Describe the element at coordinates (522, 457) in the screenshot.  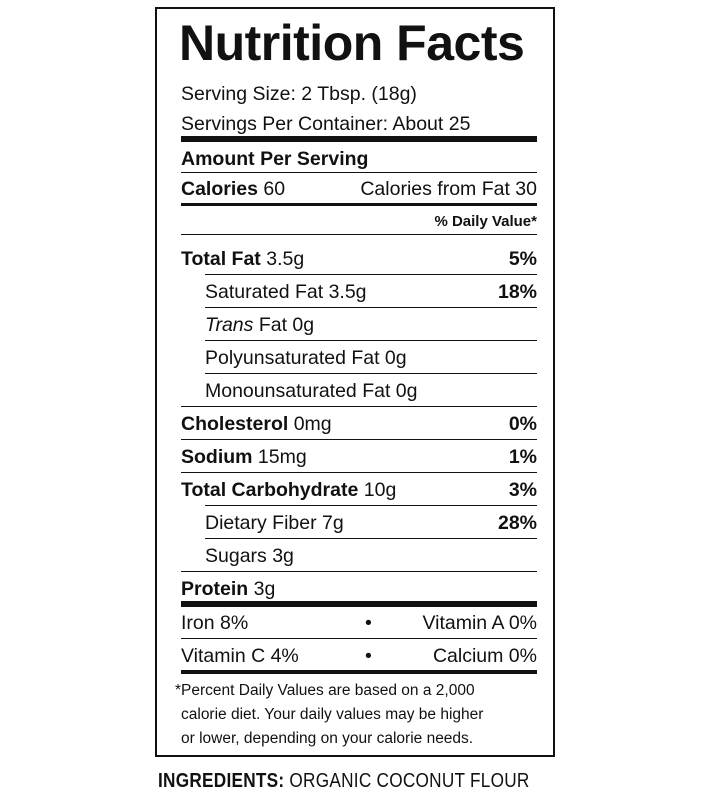
I see `daily-value-percent: 1%` at that location.